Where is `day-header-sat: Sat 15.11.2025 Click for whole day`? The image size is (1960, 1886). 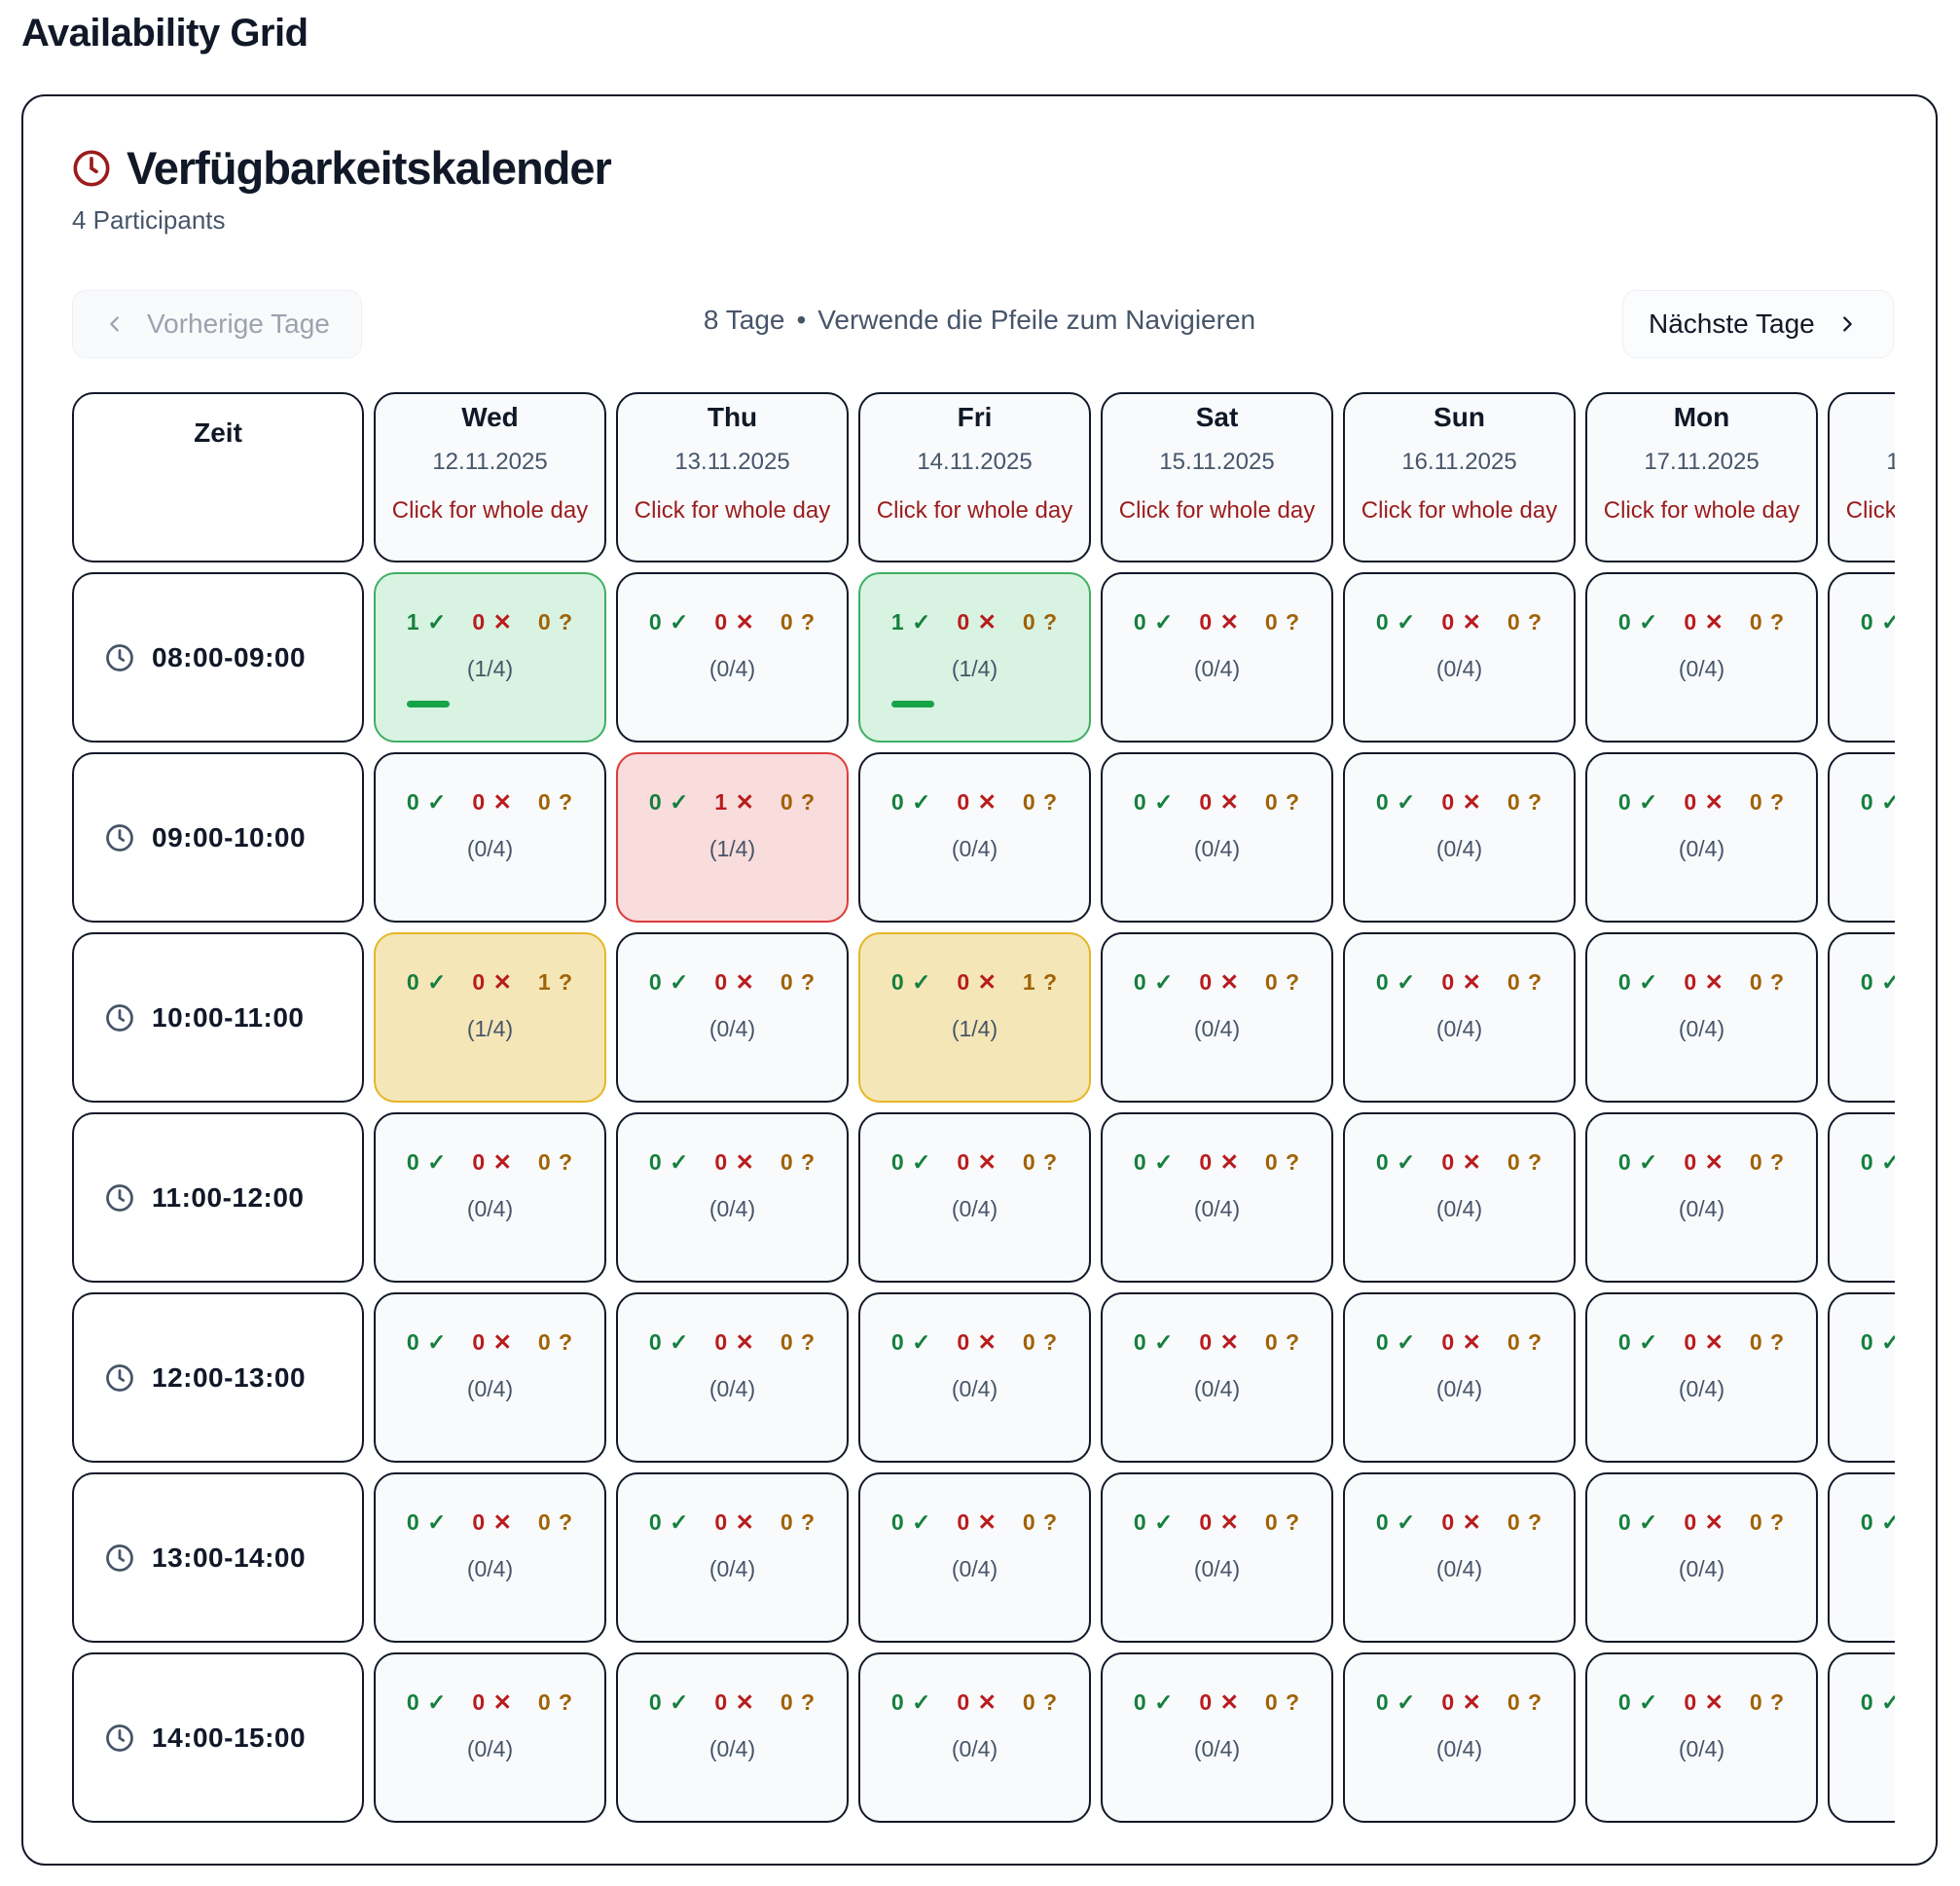 day-header-sat: Sat 15.11.2025 Click for whole day is located at coordinates (1217, 477).